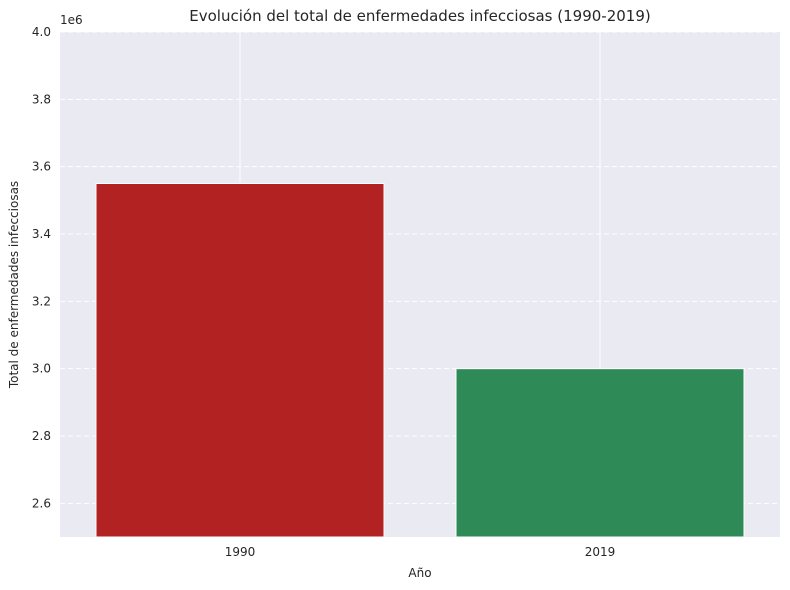  Describe the element at coordinates (41, 503) in the screenshot. I see `y-tick-label: 2.6` at that location.